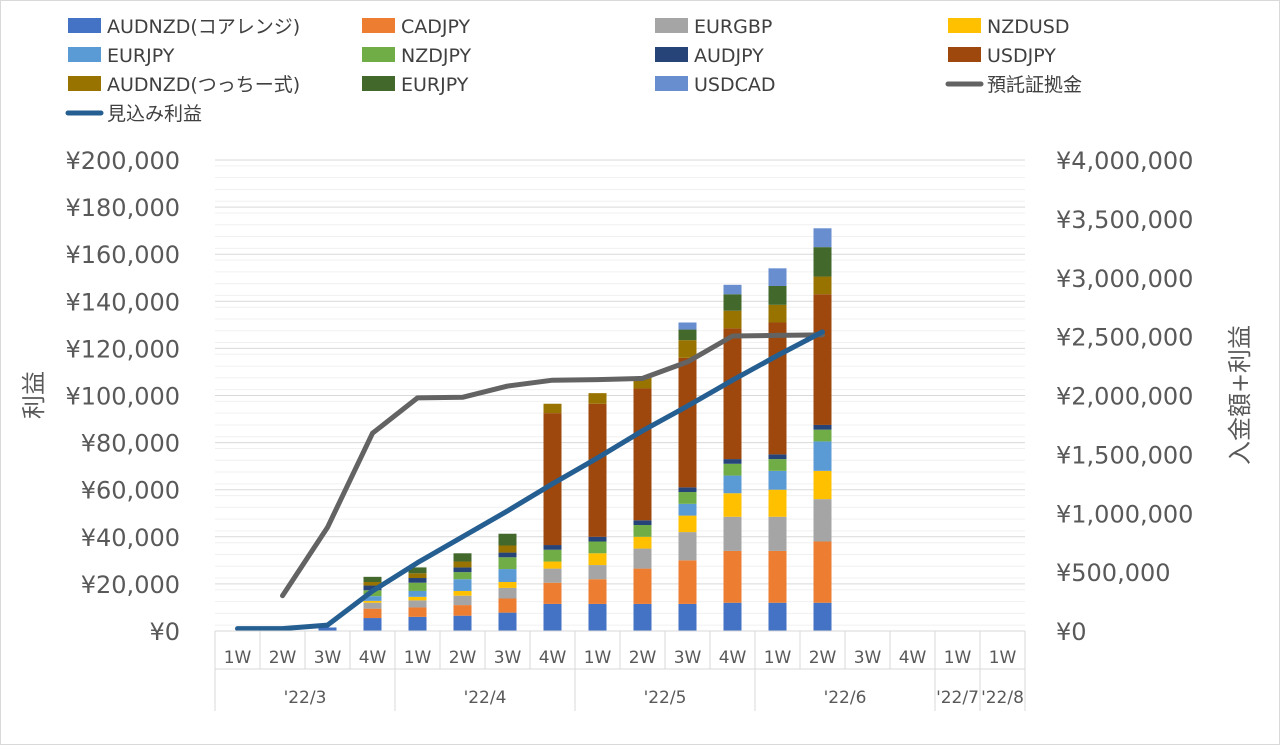 The height and width of the screenshot is (749, 1280). What do you see at coordinates (508, 658) in the screenshot?
I see `x-tick-label: 3W` at bounding box center [508, 658].